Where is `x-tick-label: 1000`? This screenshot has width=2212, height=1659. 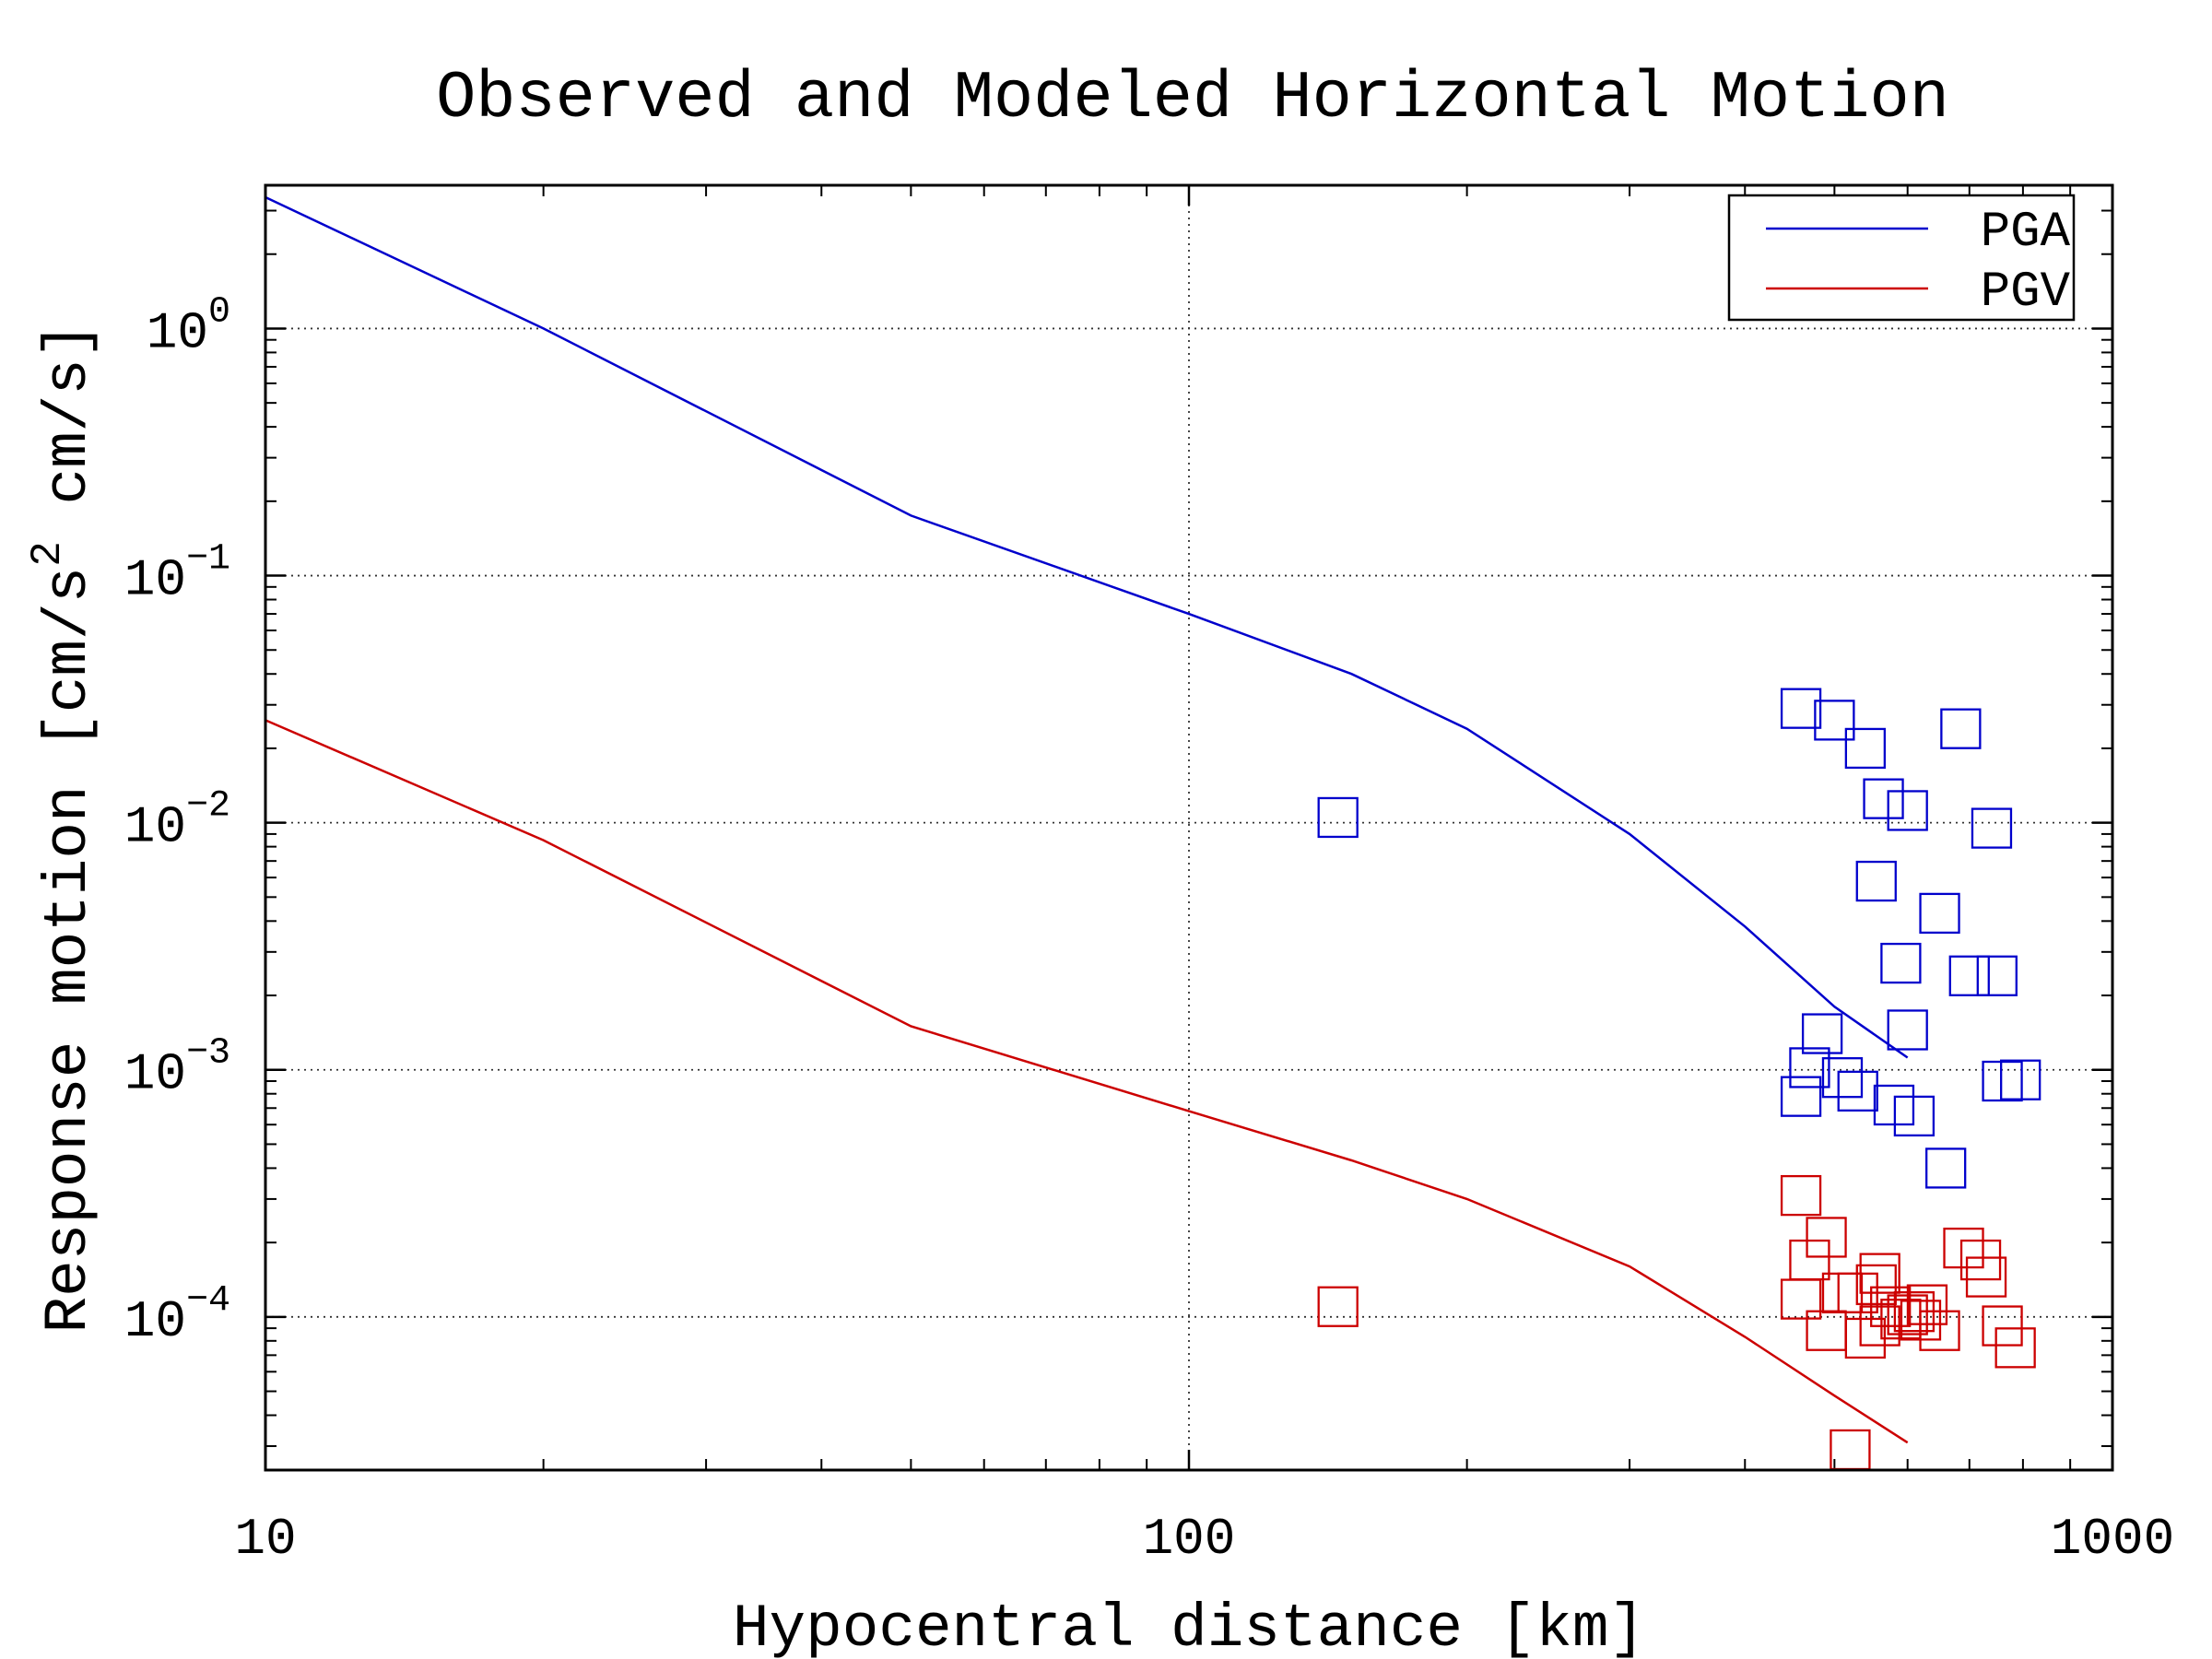 x-tick-label: 1000 is located at coordinates (2112, 1539).